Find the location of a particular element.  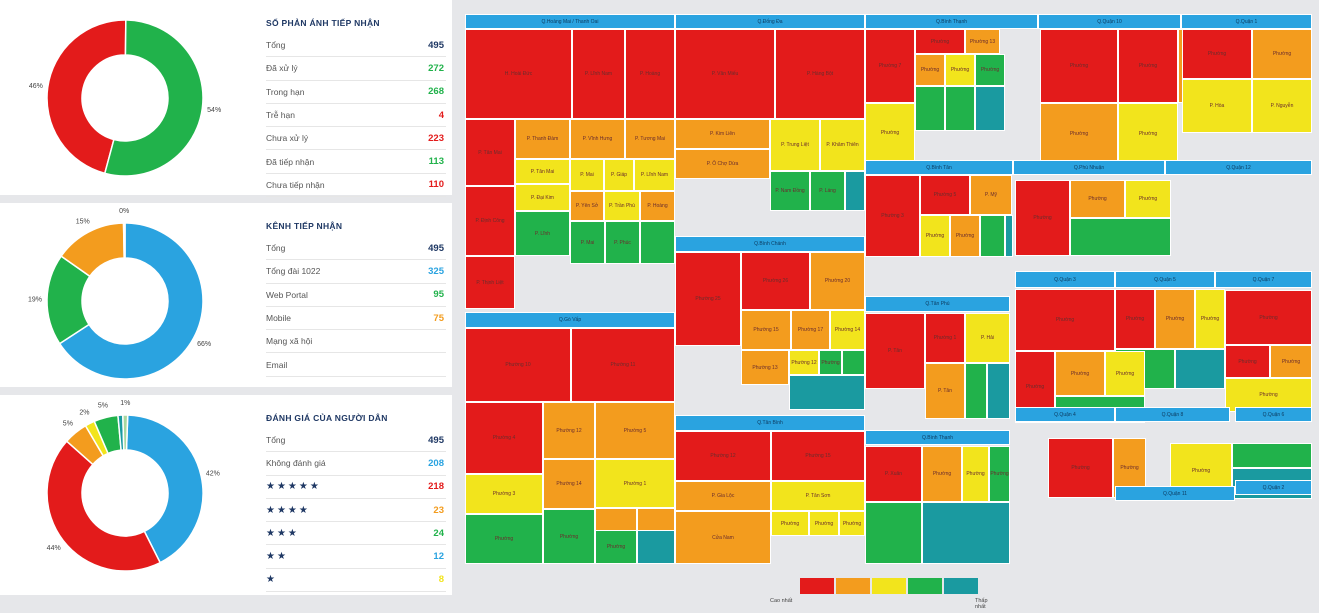

district-header: Q.Phú Nhuận is located at coordinates (1089, 167).